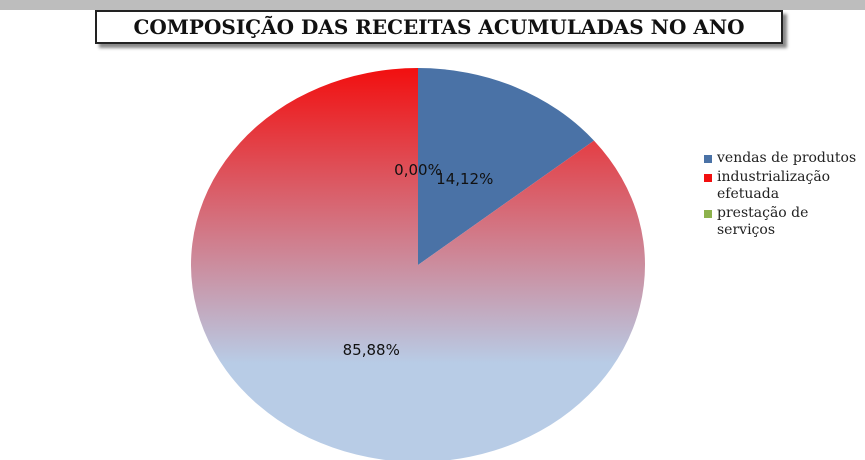  I want to click on data-label: 85,88%, so click(371, 350).